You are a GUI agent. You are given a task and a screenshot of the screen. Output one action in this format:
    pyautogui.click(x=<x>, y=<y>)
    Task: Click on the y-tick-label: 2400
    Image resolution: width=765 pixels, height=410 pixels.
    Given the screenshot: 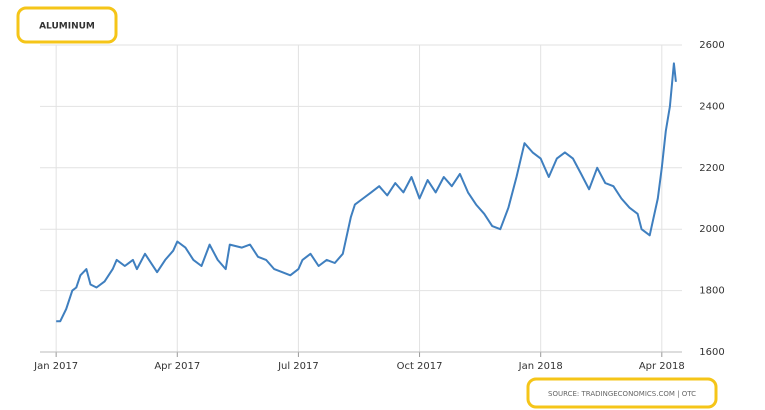 What is the action you would take?
    pyautogui.click(x=711, y=106)
    